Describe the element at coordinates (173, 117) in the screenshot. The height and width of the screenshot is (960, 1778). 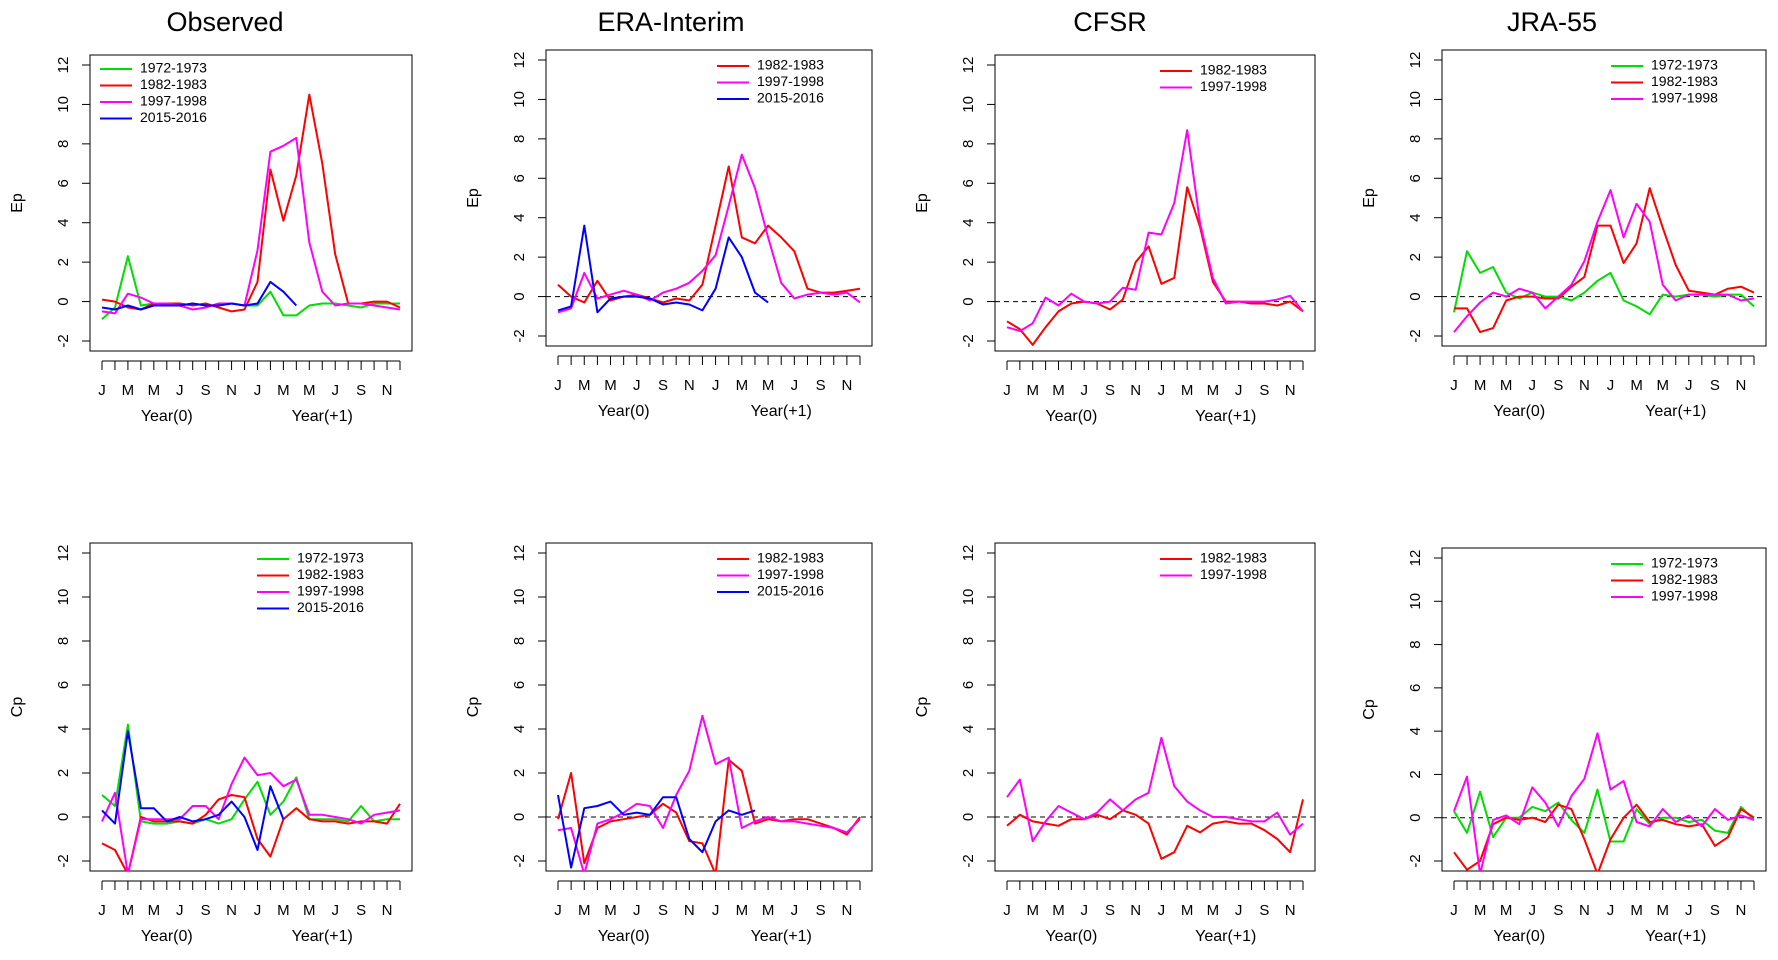
I see `legend-label: 2015-2016` at that location.